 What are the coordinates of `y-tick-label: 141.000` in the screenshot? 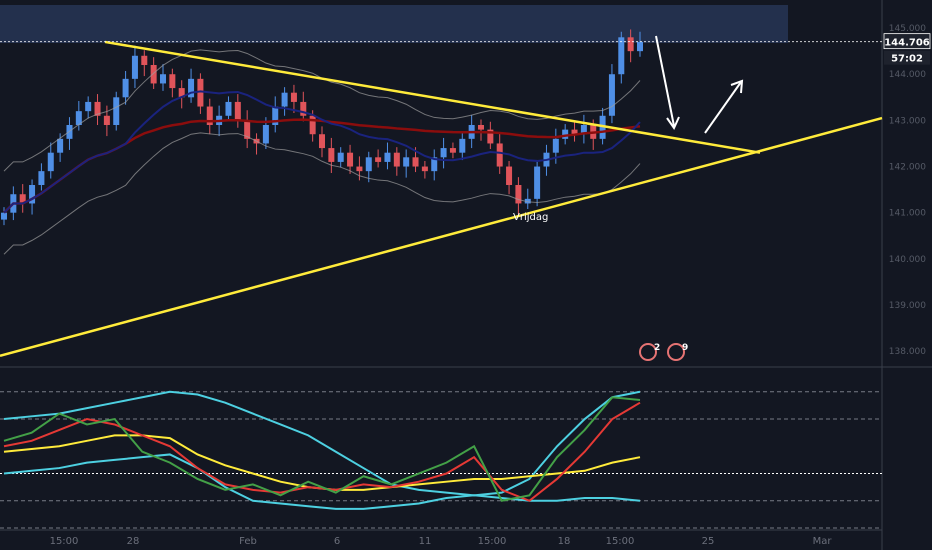 It's located at (907, 214).